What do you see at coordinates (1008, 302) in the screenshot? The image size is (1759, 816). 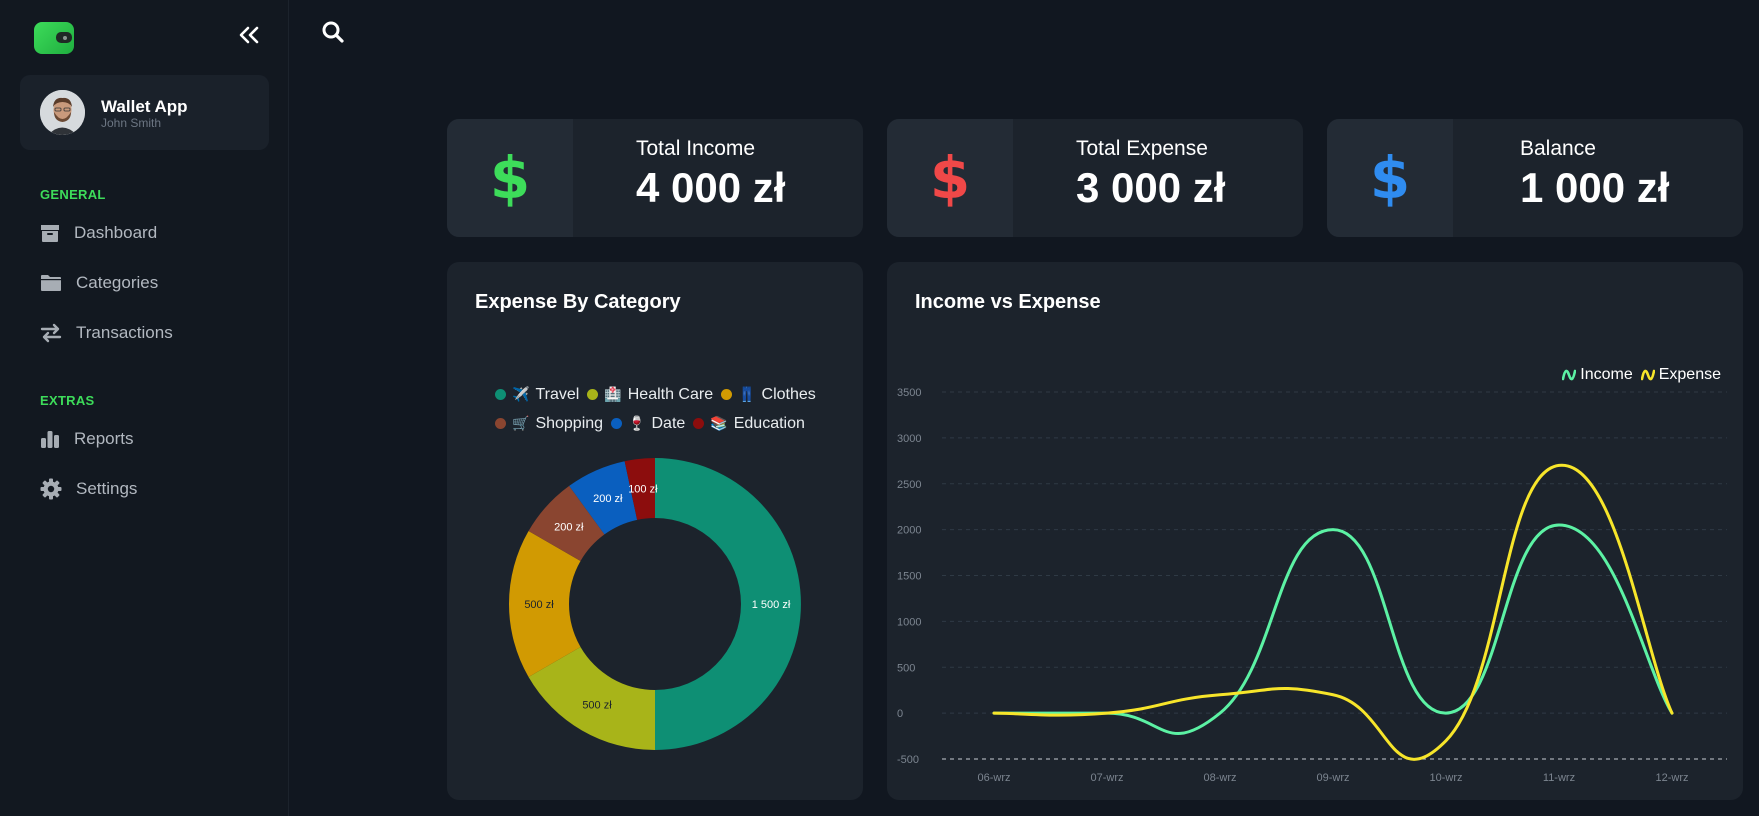 I see `panel-title: Income vs Expense` at bounding box center [1008, 302].